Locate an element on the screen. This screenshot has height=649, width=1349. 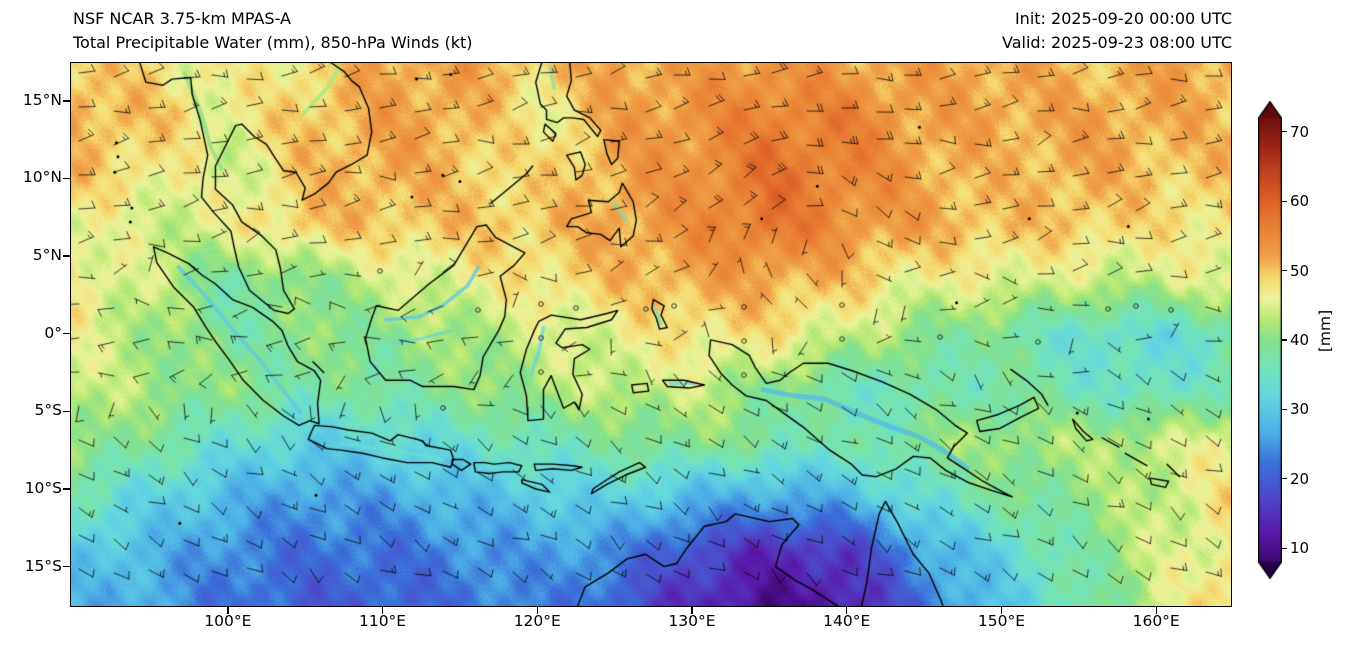
lat-tick-label: 10°N is located at coordinates (42, 177).